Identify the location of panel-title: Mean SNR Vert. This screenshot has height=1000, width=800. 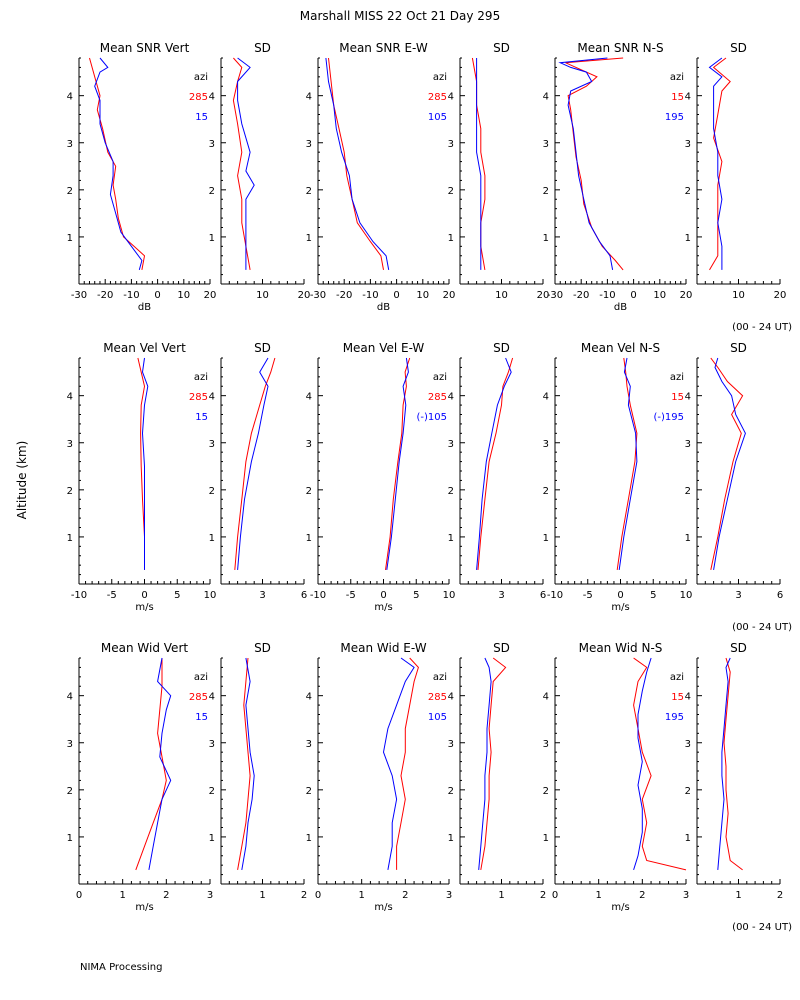
(145, 48).